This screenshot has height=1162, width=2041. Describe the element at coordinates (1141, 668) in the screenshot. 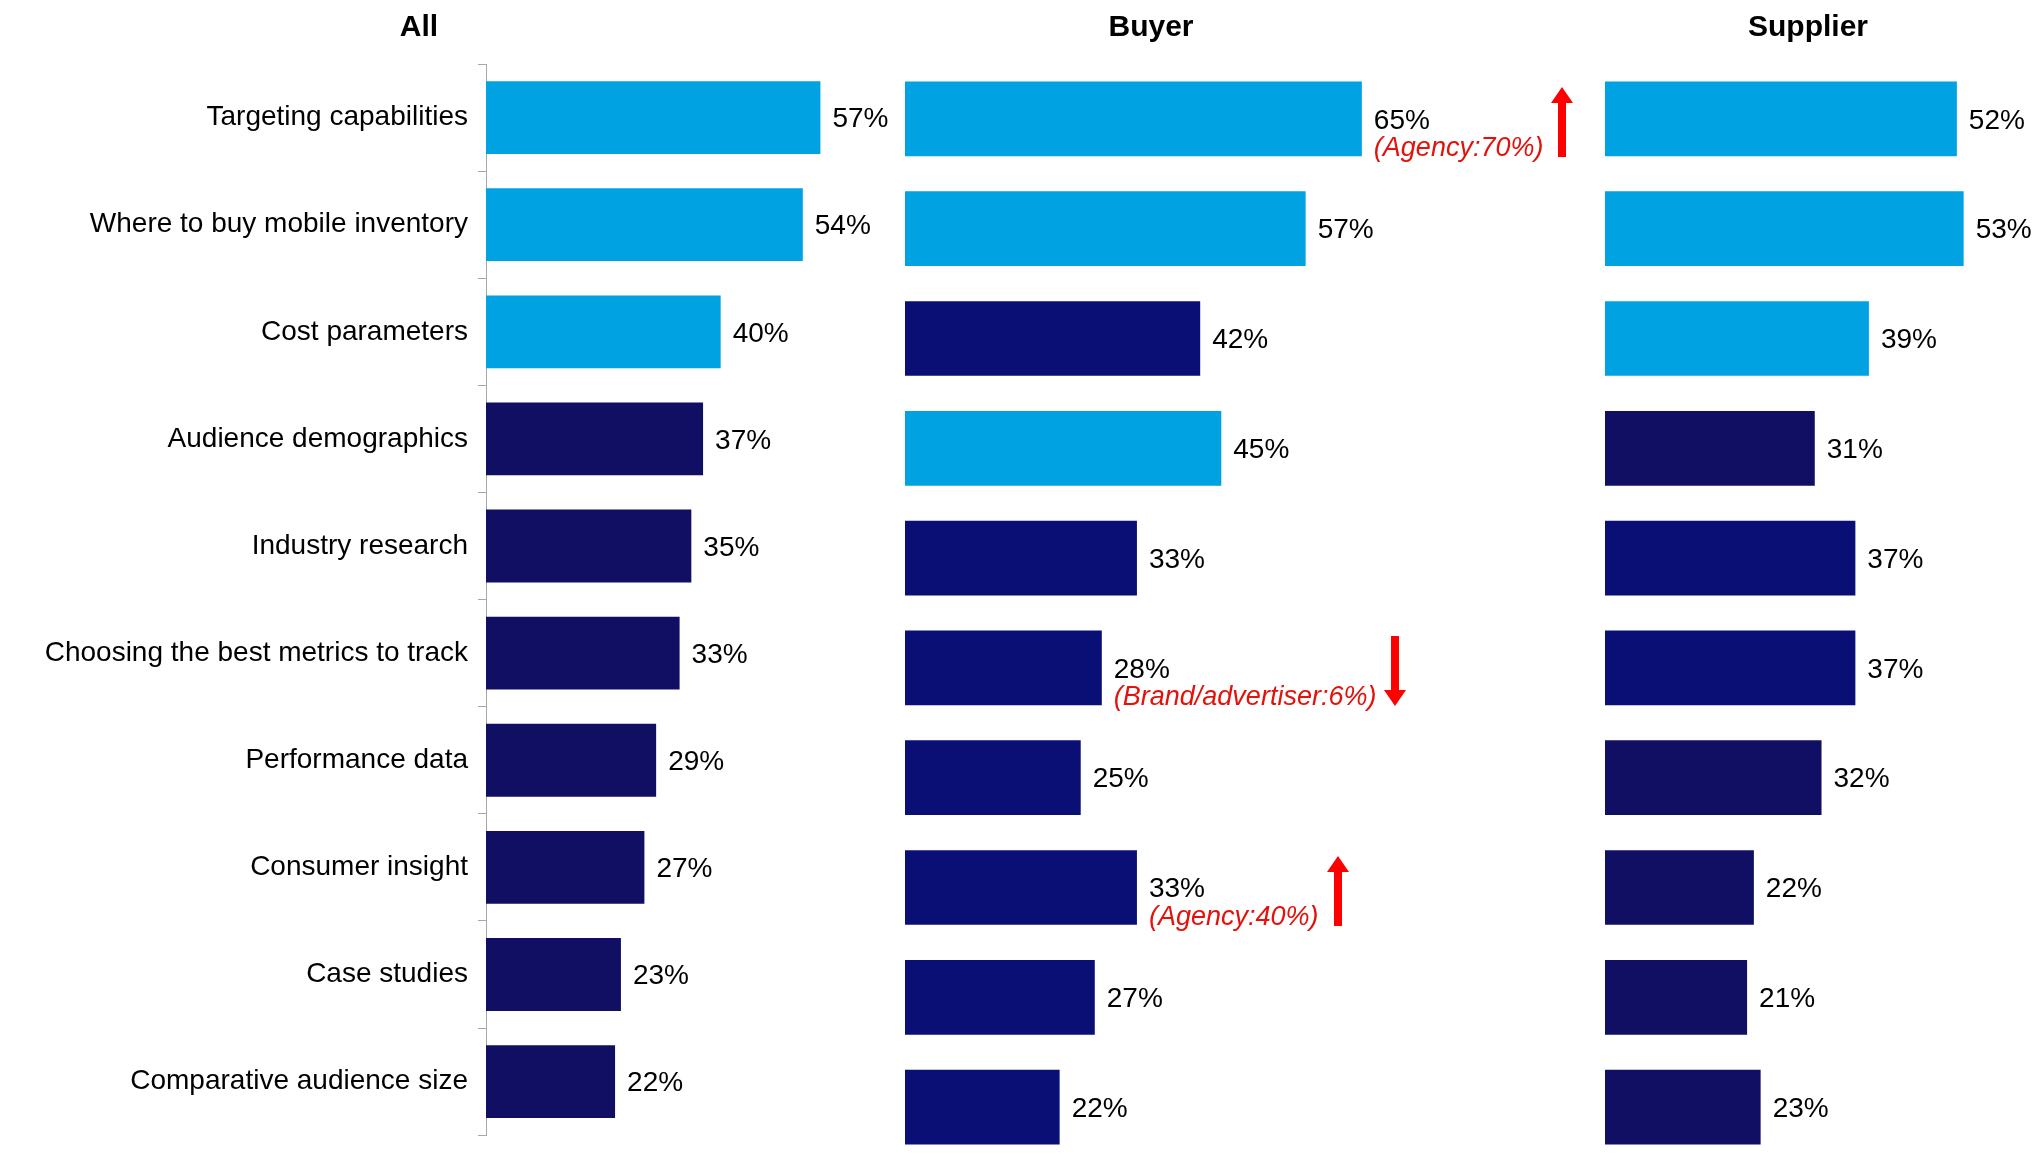

I see `data-label: 28%` at that location.